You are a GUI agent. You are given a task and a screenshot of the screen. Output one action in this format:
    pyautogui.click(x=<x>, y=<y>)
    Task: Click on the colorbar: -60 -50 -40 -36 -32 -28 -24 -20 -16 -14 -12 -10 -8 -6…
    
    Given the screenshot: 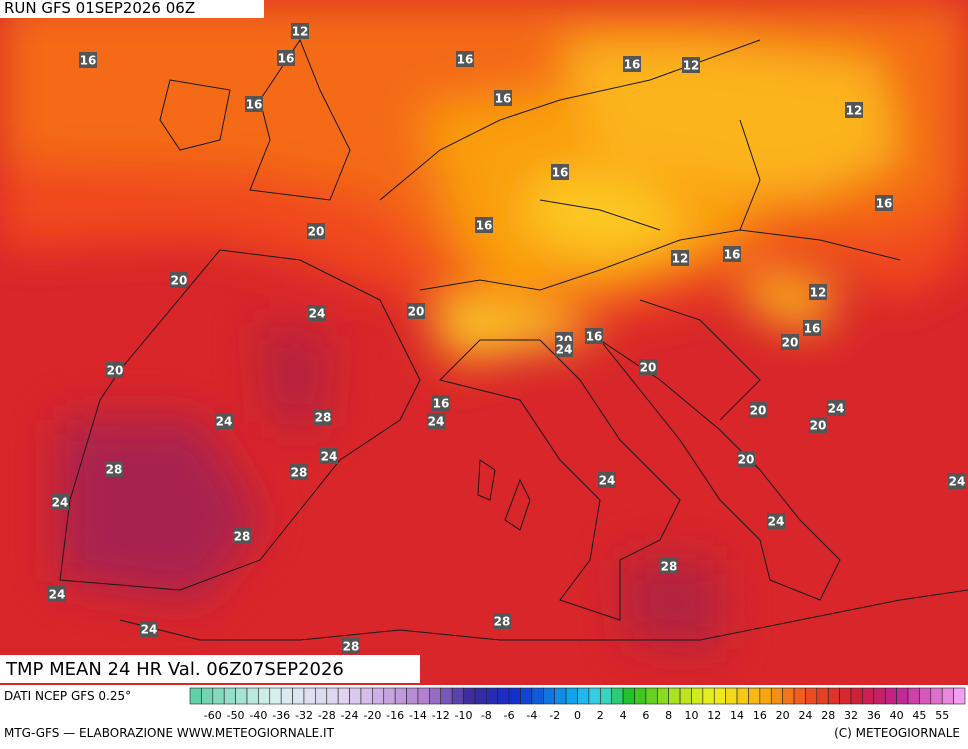 What is the action you would take?
    pyautogui.click(x=577, y=704)
    